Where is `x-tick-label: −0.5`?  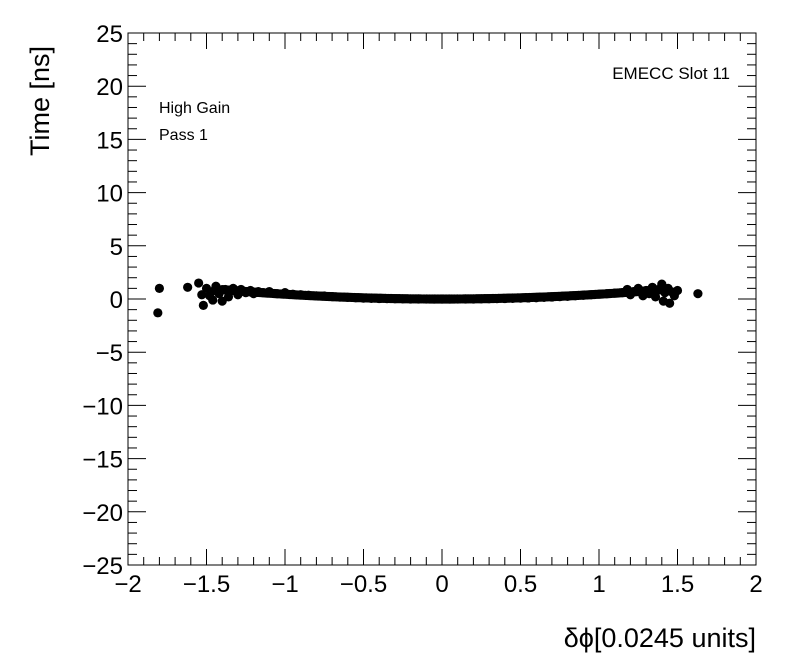 x-tick-label: −0.5 is located at coordinates (363, 584).